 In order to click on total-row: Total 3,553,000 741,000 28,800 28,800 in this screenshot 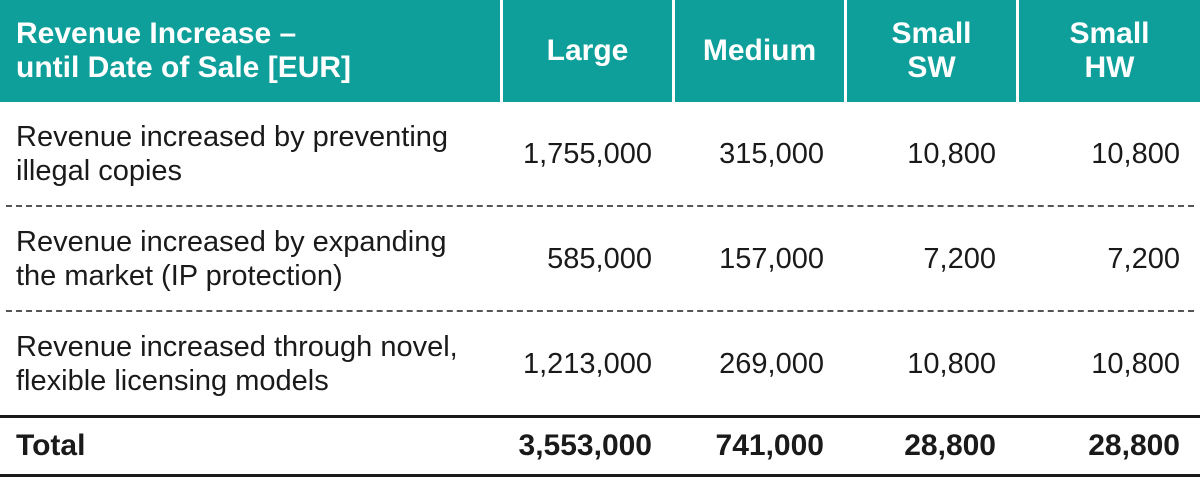, I will do `click(600, 446)`.